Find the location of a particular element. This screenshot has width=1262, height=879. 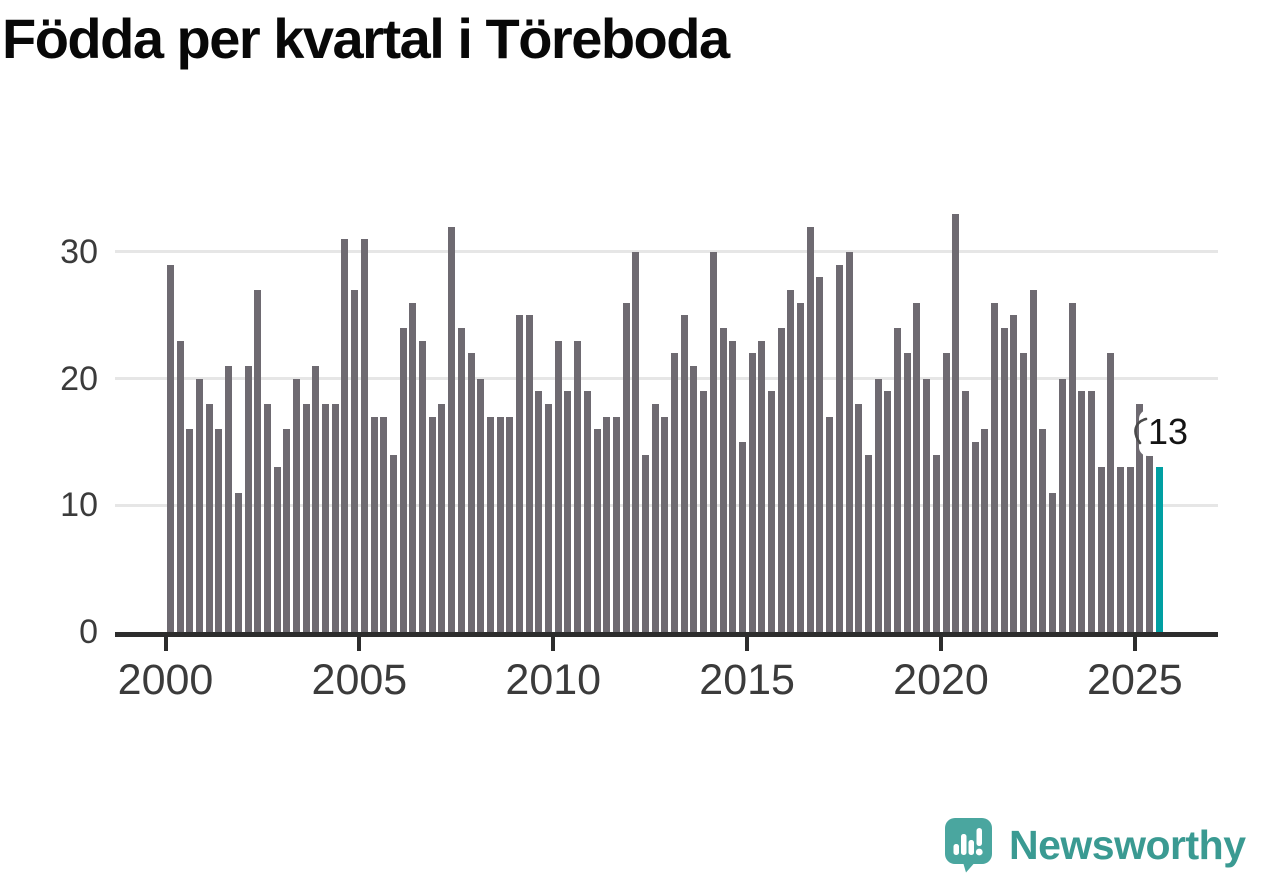

y-axis-tick-label: 30 is located at coordinates (79, 251).